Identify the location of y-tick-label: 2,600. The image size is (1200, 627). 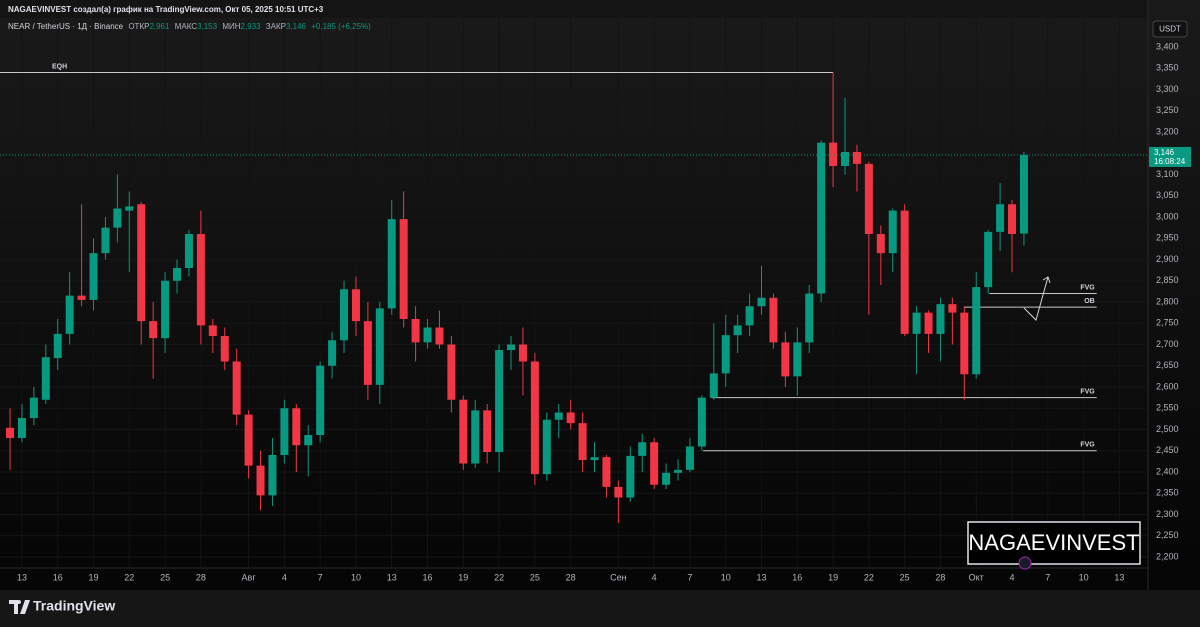
(1167, 386).